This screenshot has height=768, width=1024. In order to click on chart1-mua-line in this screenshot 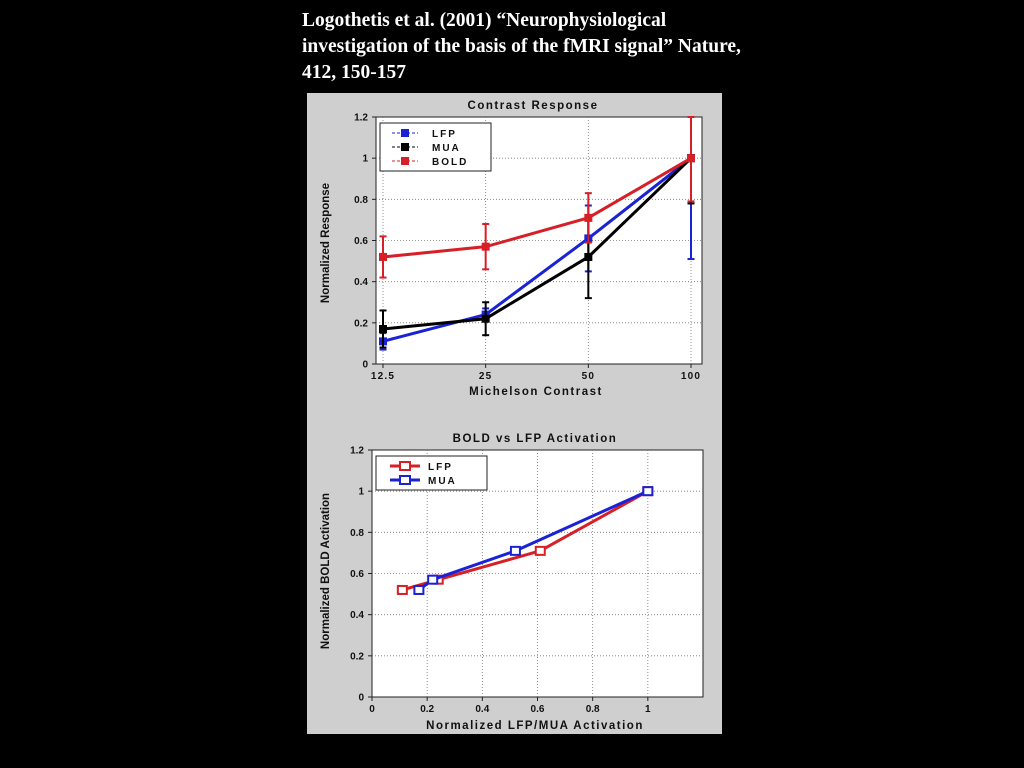, I will do `click(537, 244)`.